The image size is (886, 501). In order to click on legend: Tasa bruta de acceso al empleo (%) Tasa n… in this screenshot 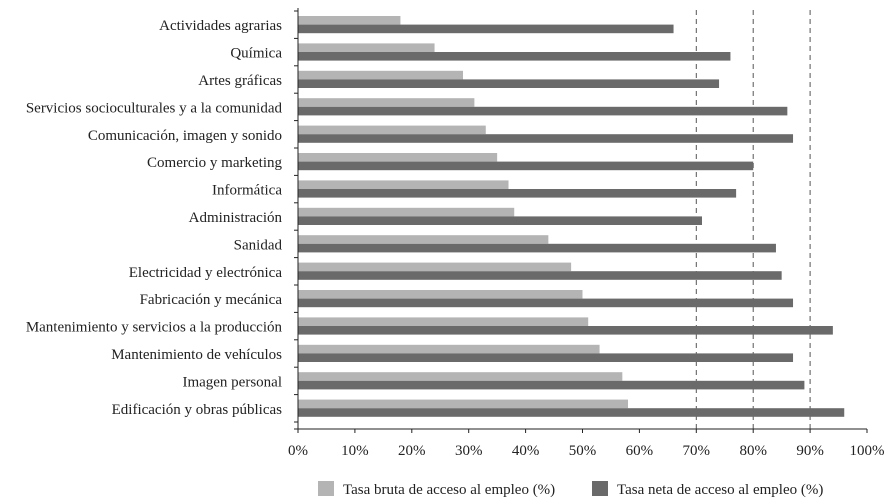, I will do `click(570, 489)`.